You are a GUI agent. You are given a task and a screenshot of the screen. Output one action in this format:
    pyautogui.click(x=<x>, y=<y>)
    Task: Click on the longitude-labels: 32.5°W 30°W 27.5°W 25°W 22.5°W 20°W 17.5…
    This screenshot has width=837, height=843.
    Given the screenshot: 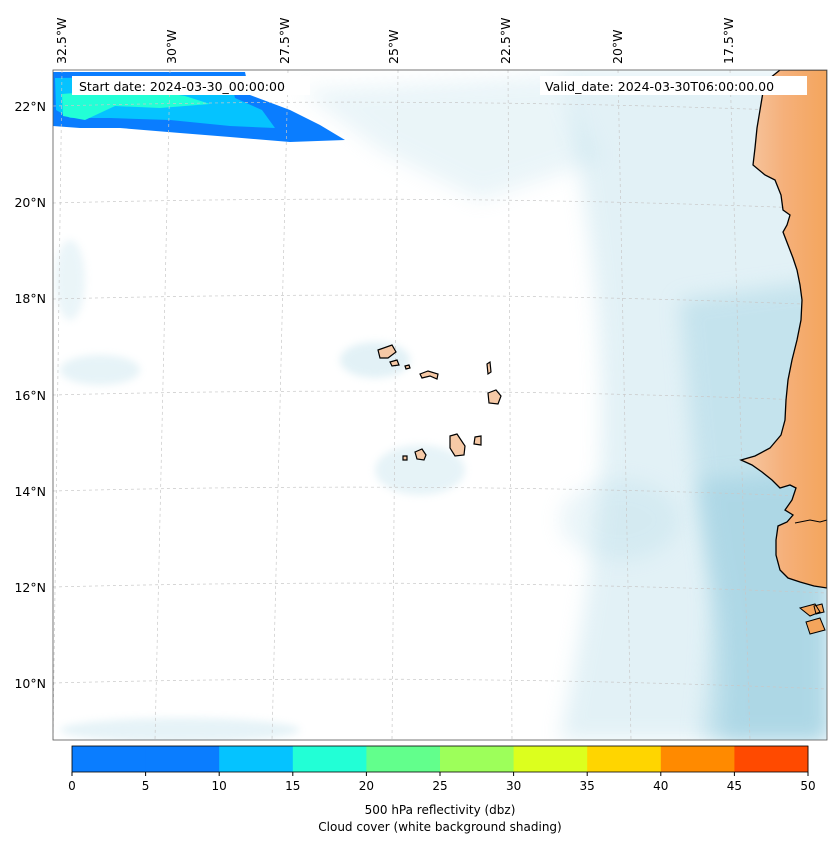 What is the action you would take?
    pyautogui.click(x=395, y=41)
    